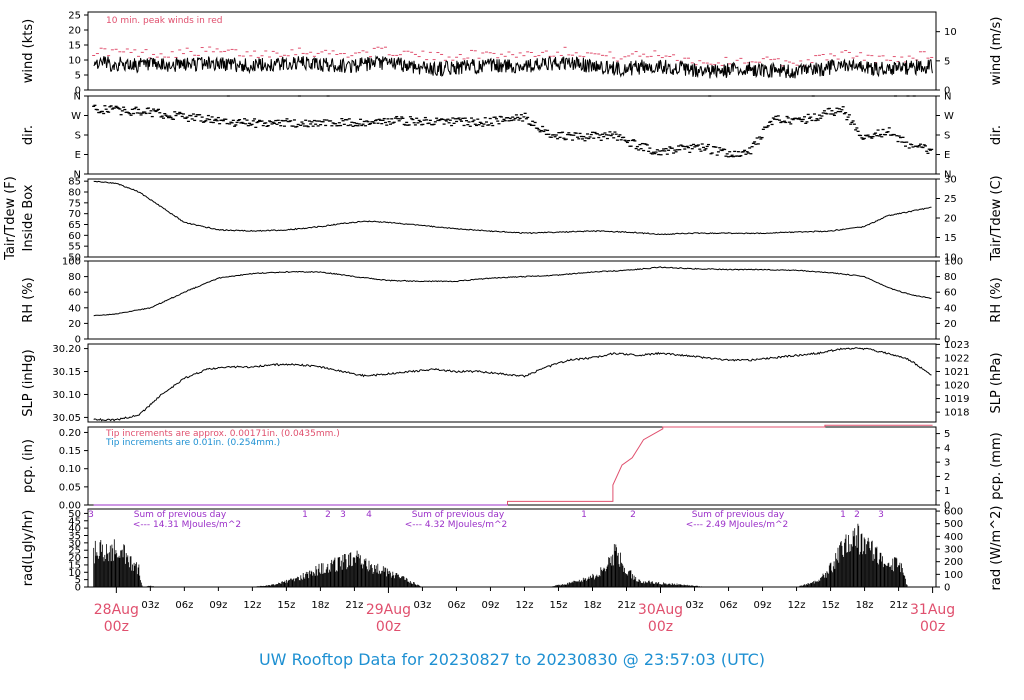 Image resolution: width=1024 pixels, height=700 pixels. Describe the element at coordinates (78, 155) in the screenshot. I see `dir-left-tick-label: E` at that location.